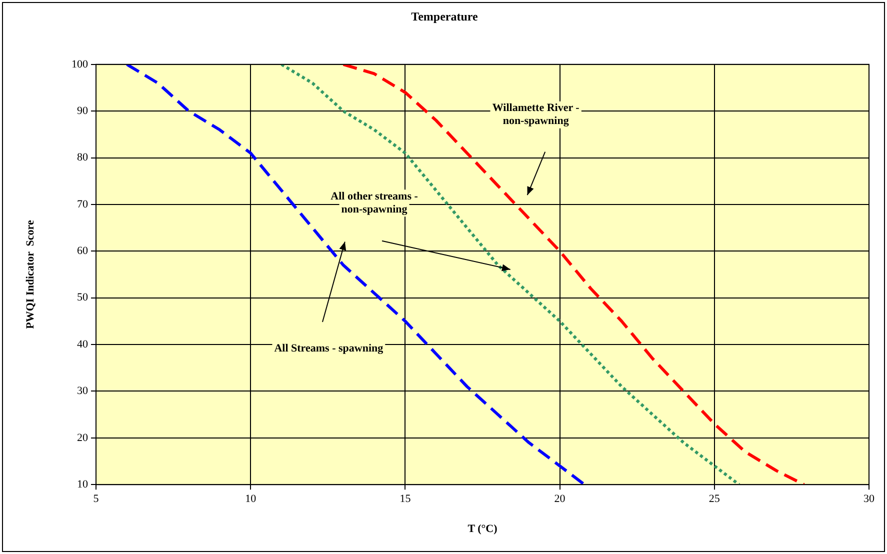  Describe the element at coordinates (82, 438) in the screenshot. I see `y-tick-label: 20` at that location.